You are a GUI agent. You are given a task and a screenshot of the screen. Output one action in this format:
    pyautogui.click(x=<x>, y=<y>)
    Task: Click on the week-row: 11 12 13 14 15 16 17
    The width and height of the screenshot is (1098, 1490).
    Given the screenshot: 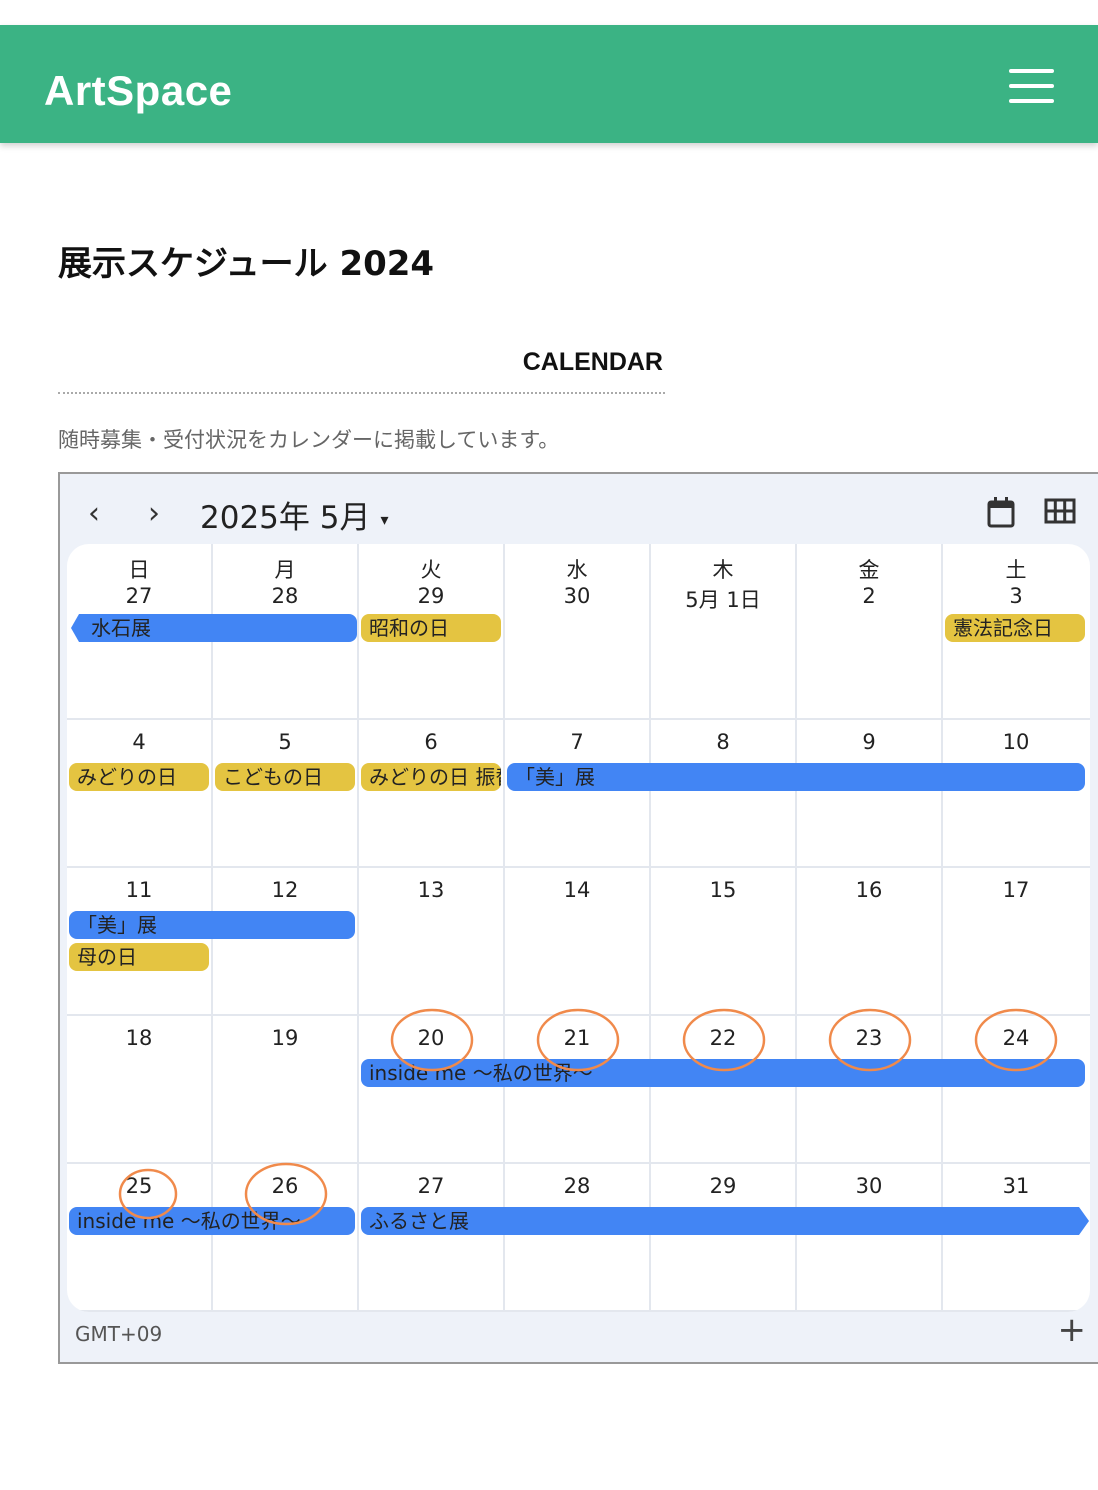 What is the action you would take?
    pyautogui.click(x=578, y=942)
    